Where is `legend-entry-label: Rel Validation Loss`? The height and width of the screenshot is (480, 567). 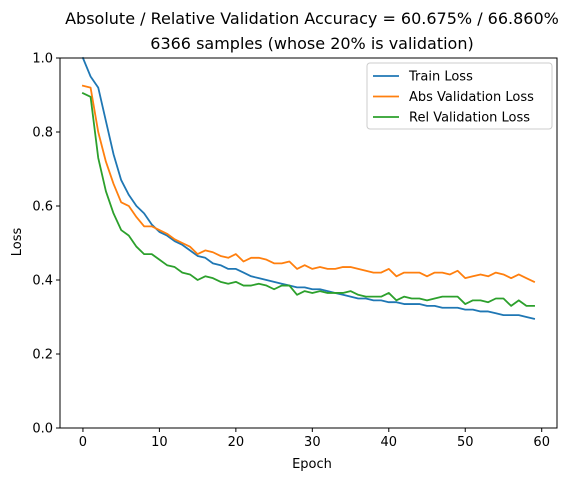
legend-entry-label: Rel Validation Loss is located at coordinates (469, 118).